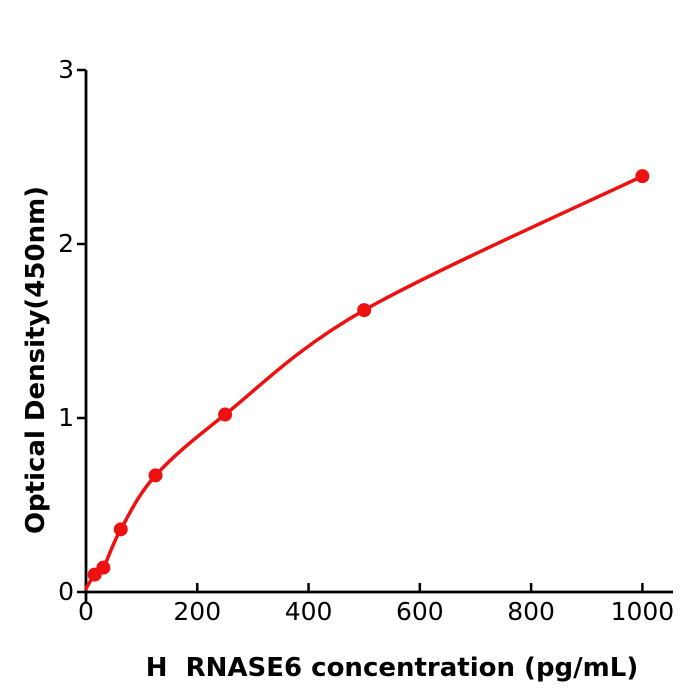 Image resolution: width=700 pixels, height=700 pixels. What do you see at coordinates (66, 417) in the screenshot?
I see `y-tick-label: 1` at bounding box center [66, 417].